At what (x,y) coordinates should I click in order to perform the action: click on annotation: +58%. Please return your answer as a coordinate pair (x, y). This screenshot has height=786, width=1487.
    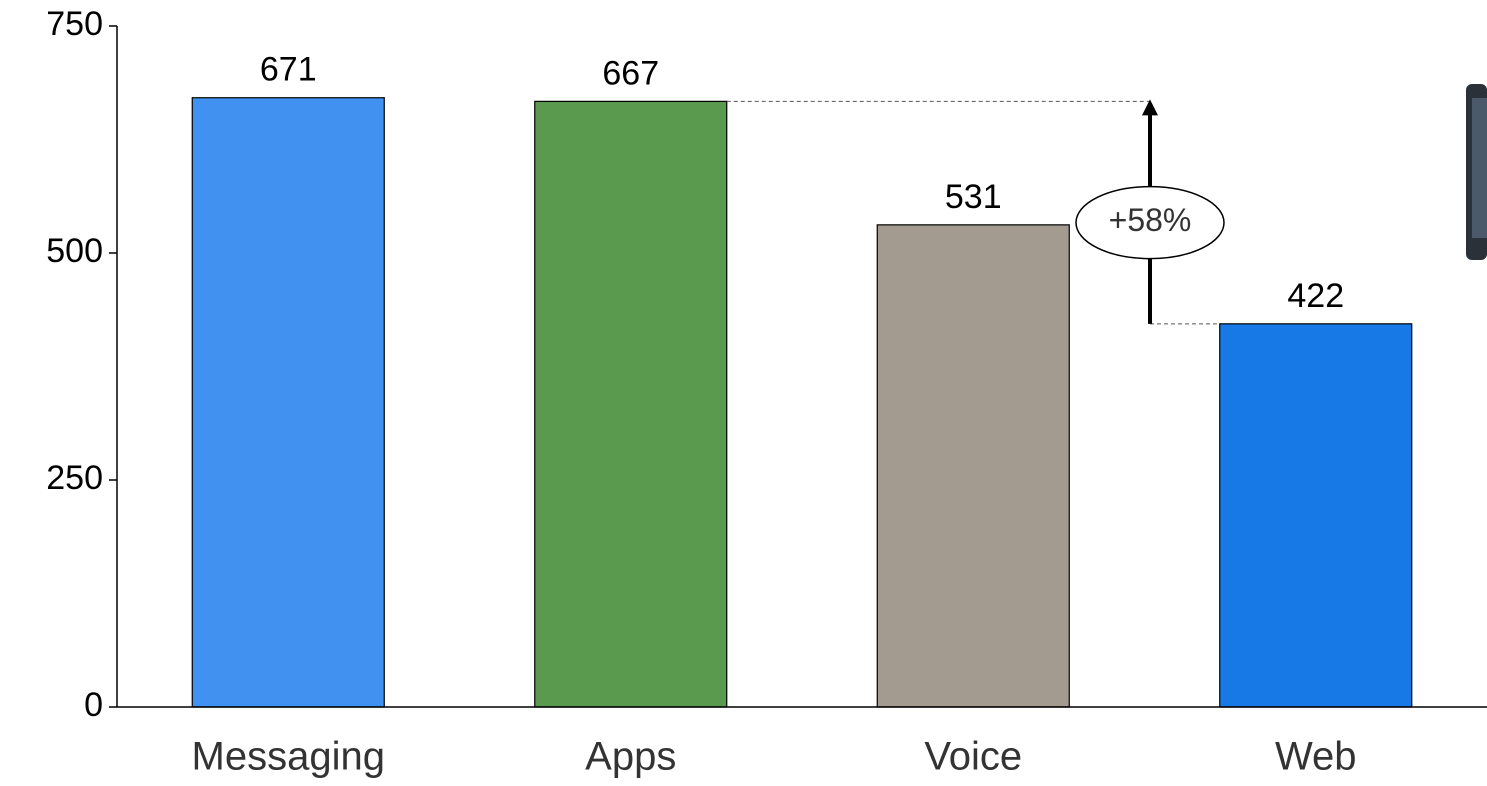
    Looking at the image, I should click on (1150, 220).